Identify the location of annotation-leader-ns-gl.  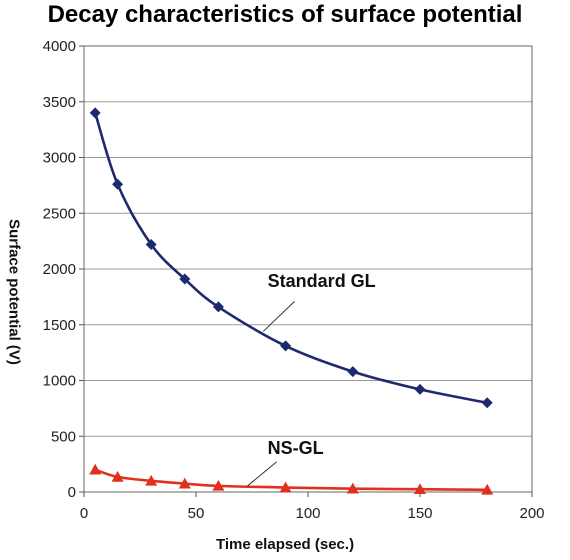
(262, 474).